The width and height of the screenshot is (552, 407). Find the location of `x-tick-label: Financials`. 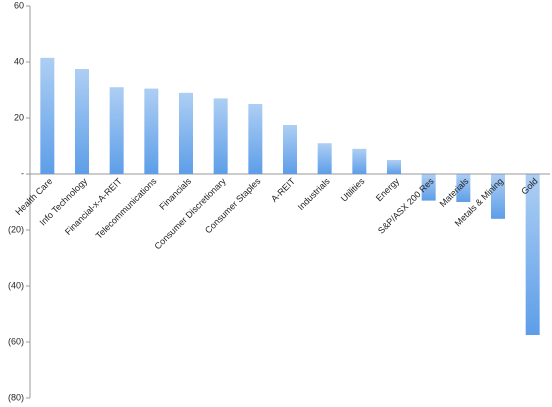

x-tick-label: Financials is located at coordinates (175, 194).